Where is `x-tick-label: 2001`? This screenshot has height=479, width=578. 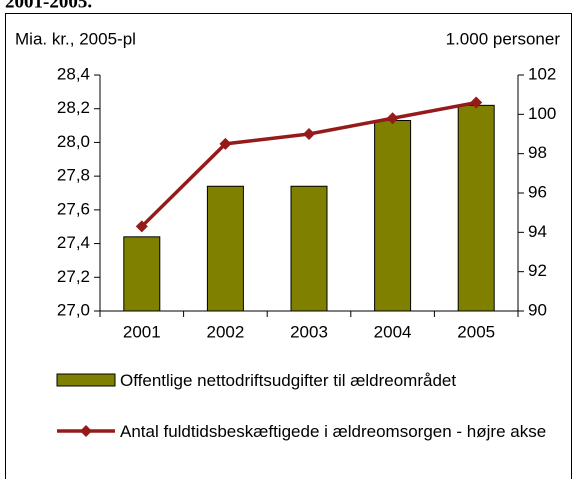
x-tick-label: 2001 is located at coordinates (142, 331).